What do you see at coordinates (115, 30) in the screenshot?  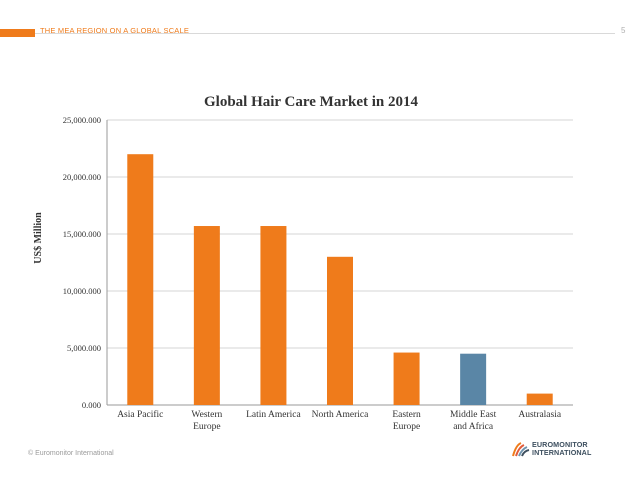 I see `header-title: THE MEA REGION ON A GLOBAL SCALE` at bounding box center [115, 30].